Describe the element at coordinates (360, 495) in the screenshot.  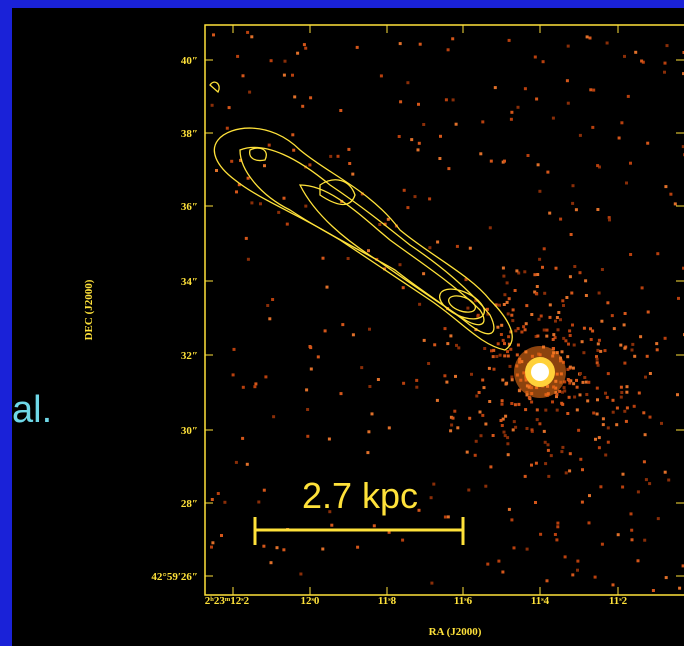
I see `scale-bar-label: 2.7 kpc` at that location.